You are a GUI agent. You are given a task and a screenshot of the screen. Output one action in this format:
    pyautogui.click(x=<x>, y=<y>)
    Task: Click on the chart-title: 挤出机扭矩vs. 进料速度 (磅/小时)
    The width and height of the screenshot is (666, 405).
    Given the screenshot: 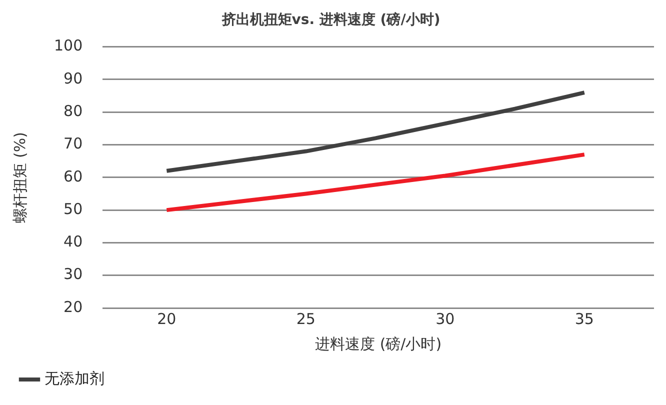 What is the action you would take?
    pyautogui.click(x=330, y=19)
    